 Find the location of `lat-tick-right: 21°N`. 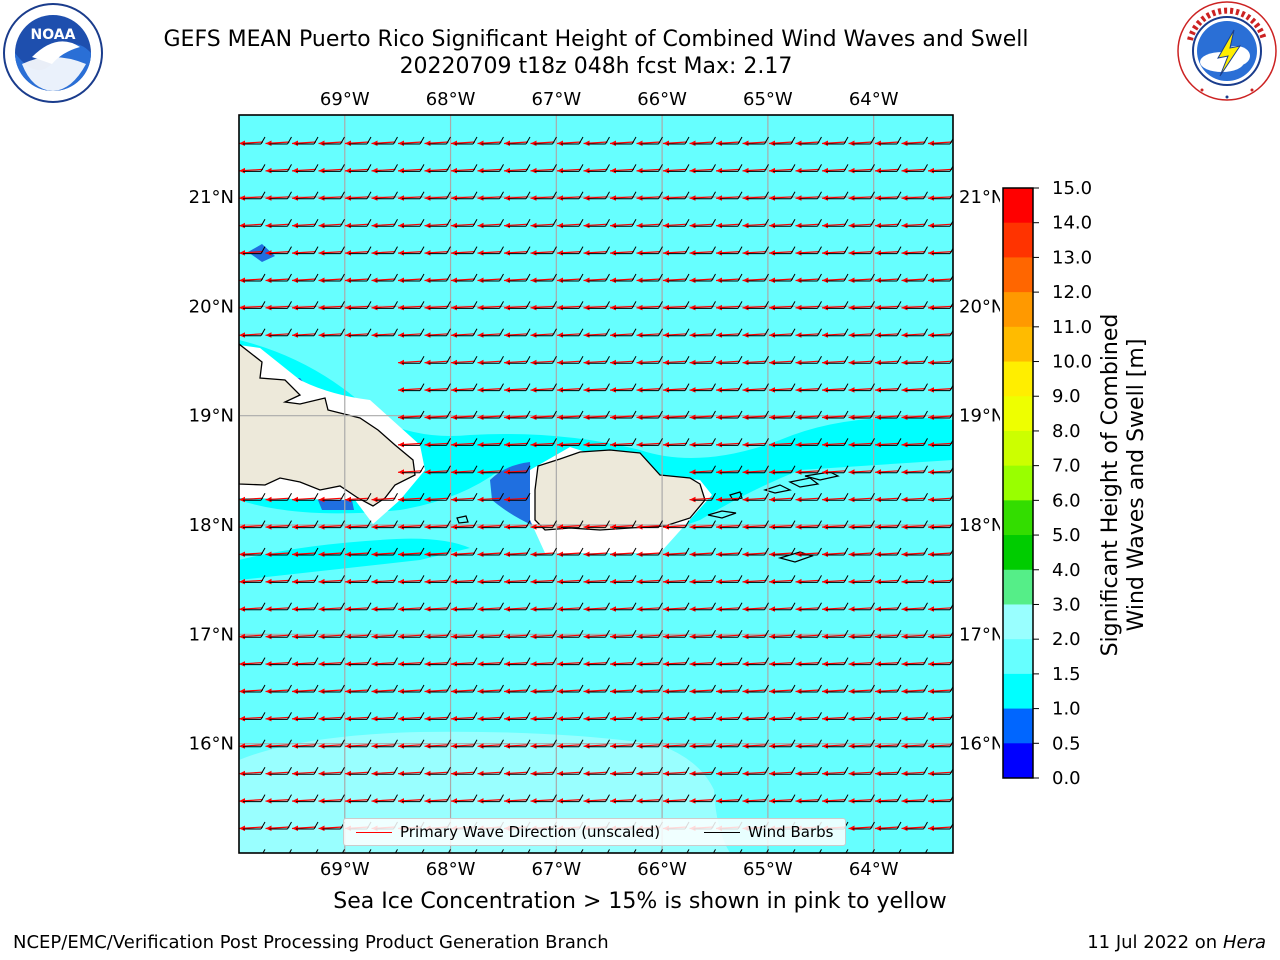

lat-tick-right: 21°N is located at coordinates (979, 197).